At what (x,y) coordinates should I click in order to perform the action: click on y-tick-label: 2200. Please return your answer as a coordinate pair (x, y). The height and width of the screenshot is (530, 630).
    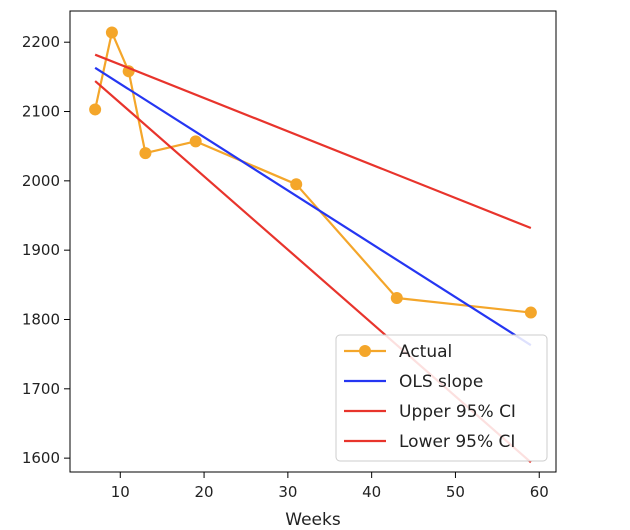
    Looking at the image, I should click on (41, 42).